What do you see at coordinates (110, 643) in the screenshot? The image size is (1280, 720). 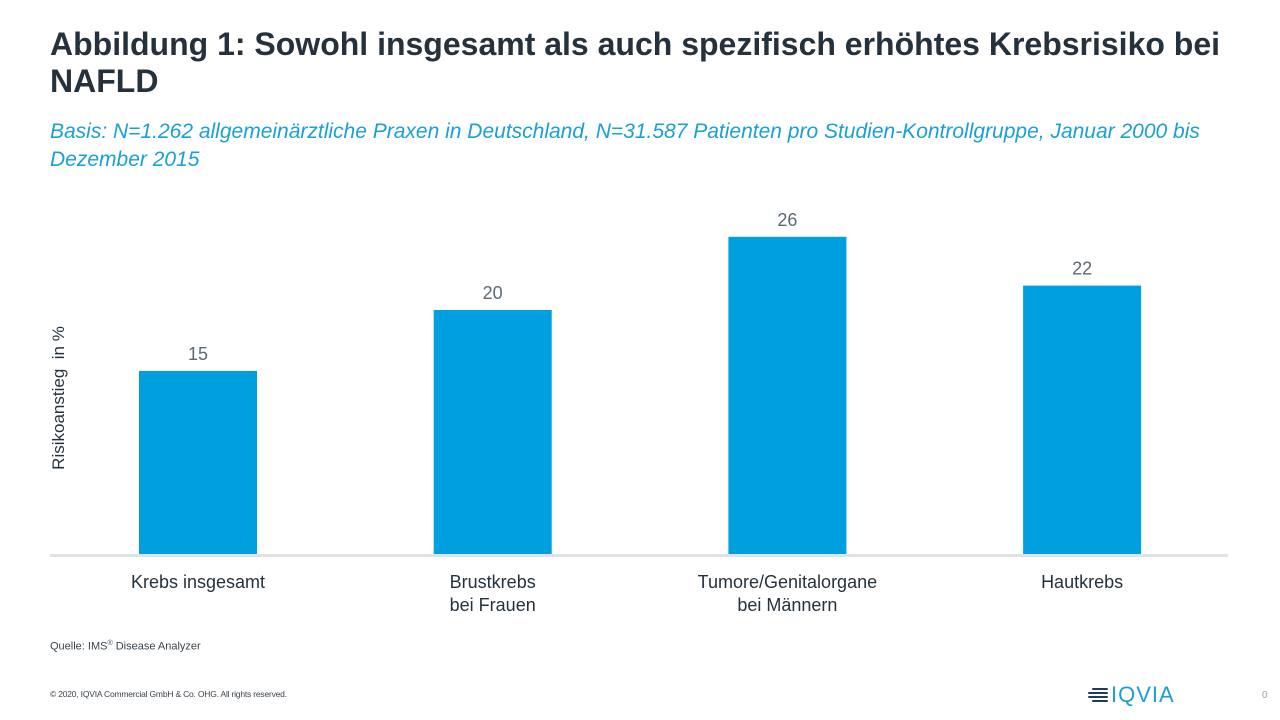 I see `registered-mark: ®` at bounding box center [110, 643].